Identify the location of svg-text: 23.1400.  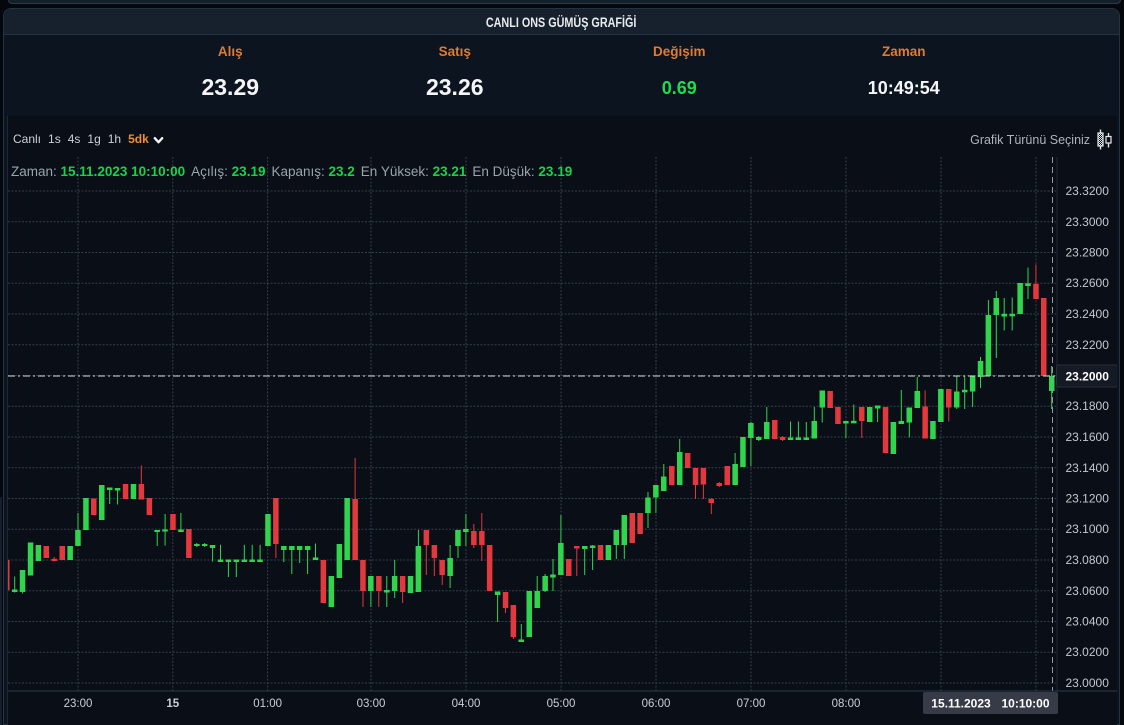
(1088, 468).